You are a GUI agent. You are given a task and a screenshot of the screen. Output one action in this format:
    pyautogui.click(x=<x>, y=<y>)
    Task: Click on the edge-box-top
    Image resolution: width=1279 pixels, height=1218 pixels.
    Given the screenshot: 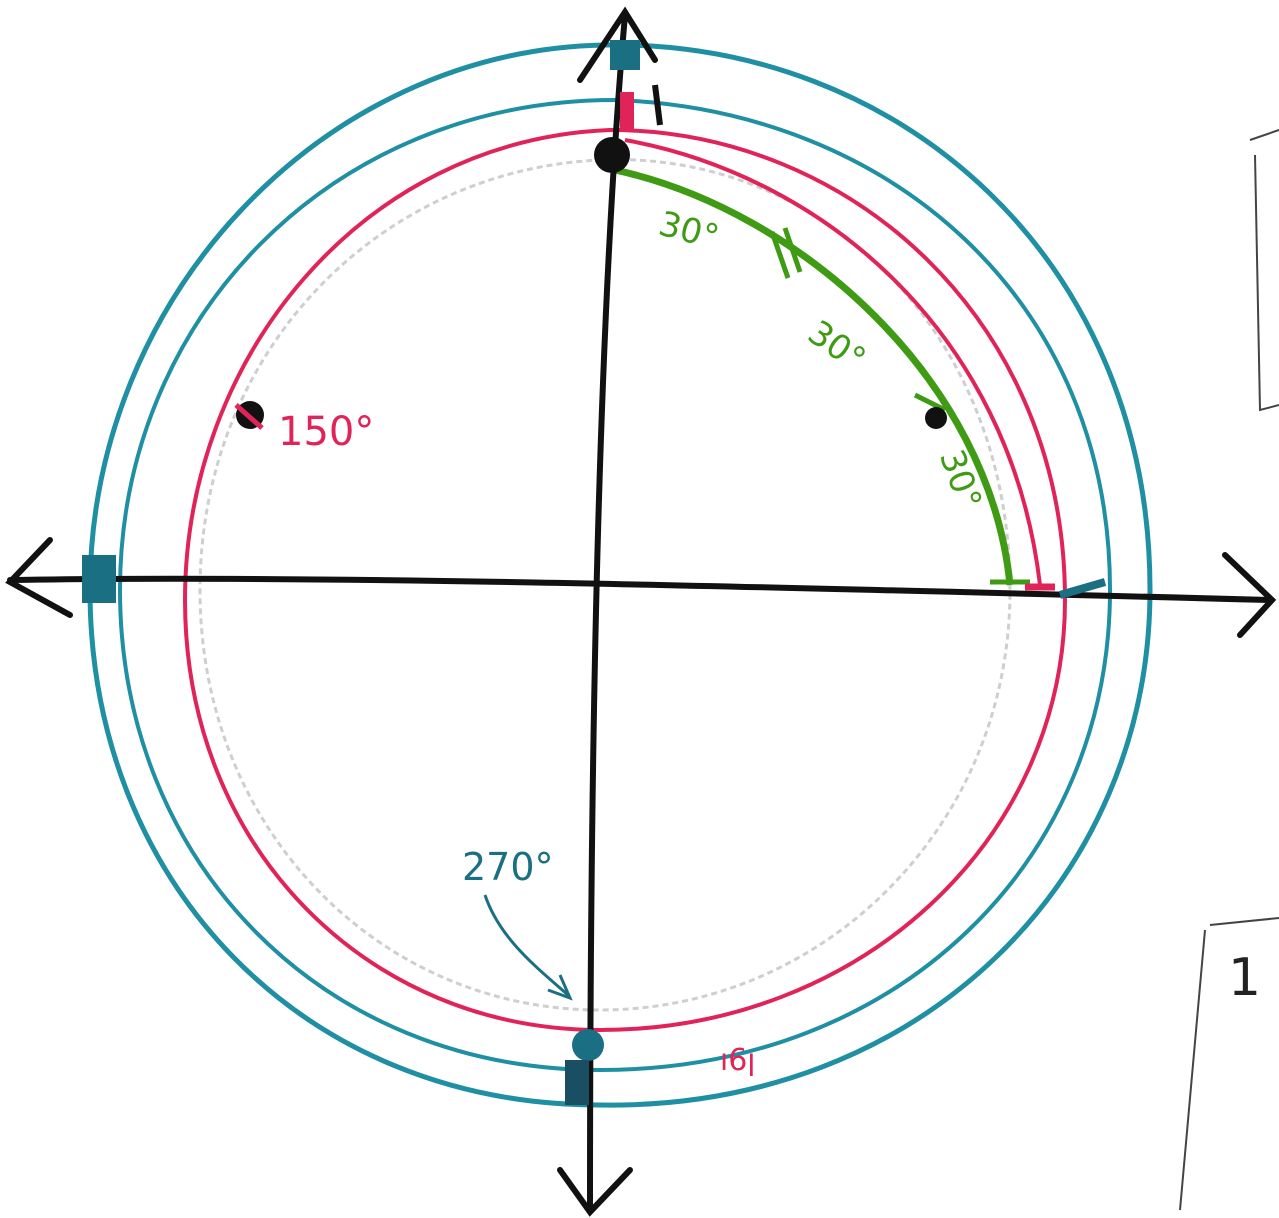 What is the action you would take?
    pyautogui.click(x=1264, y=270)
    